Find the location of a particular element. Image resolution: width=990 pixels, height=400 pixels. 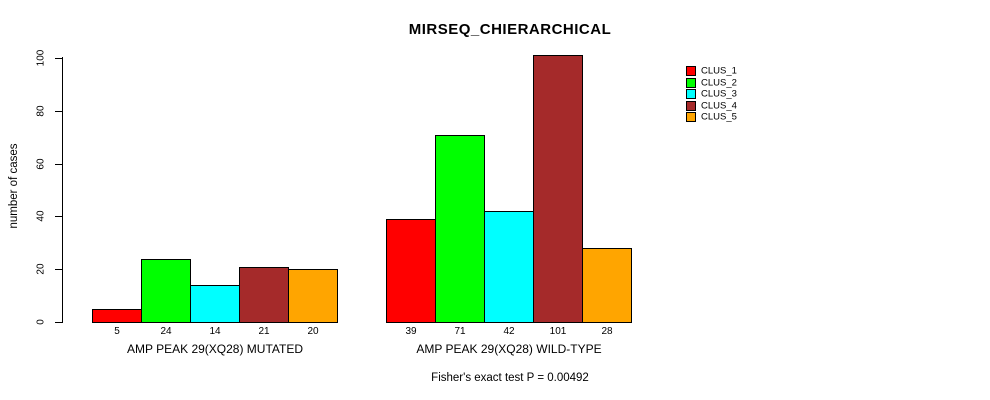

bar-clus_3-group2 is located at coordinates (509, 267).